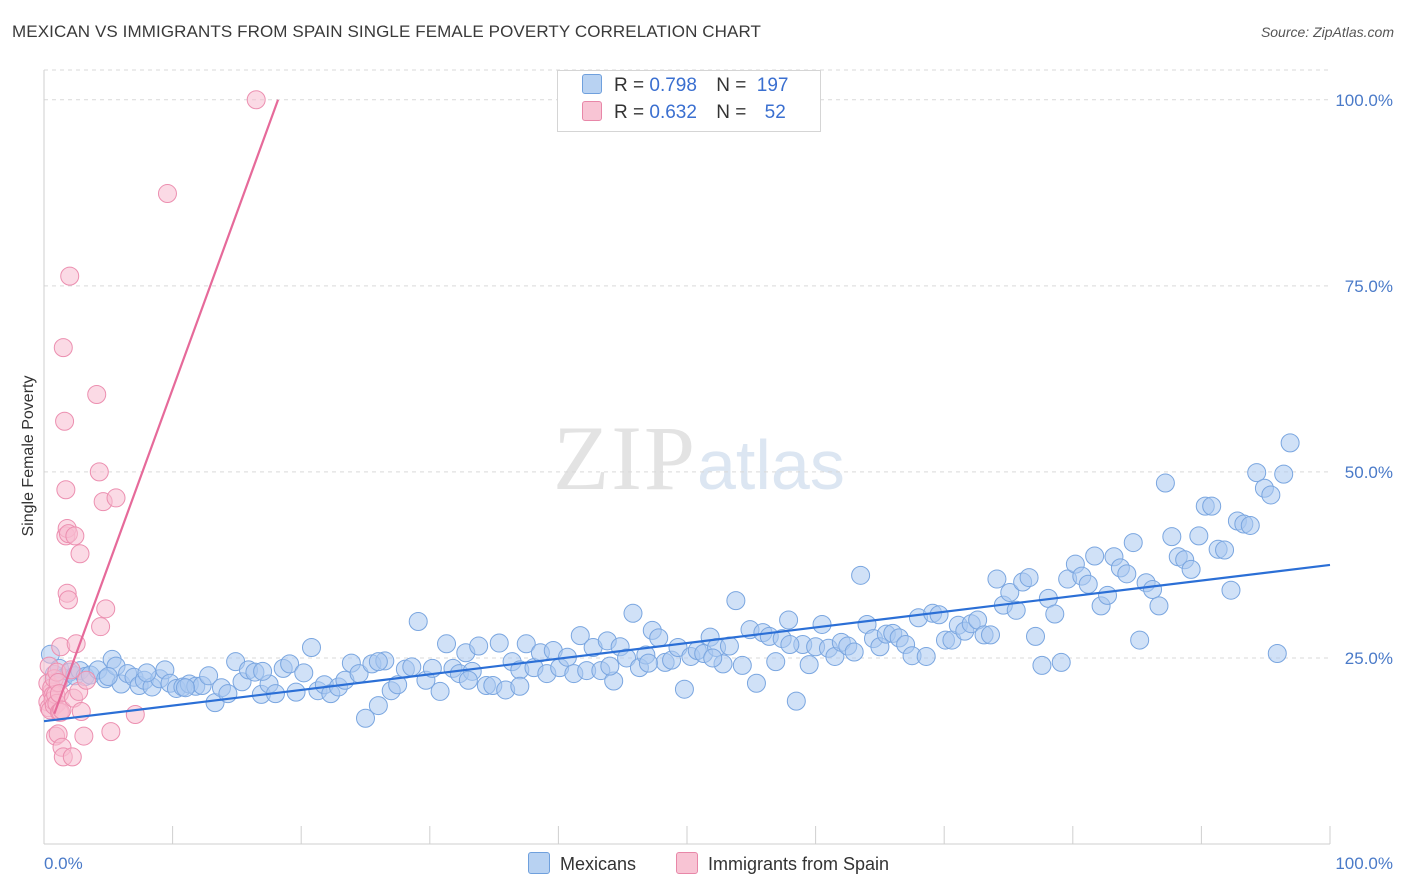  I want to click on y-tick-label: 100.0%, so click(1364, 100).